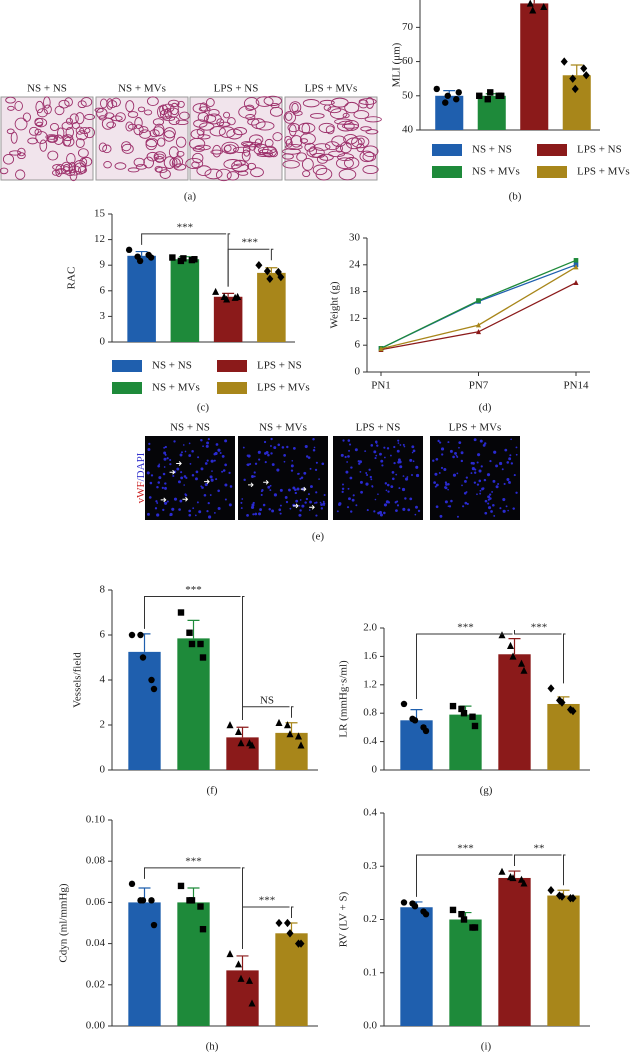  Describe the element at coordinates (515, 197) in the screenshot. I see `panel-caption: (b)` at that location.